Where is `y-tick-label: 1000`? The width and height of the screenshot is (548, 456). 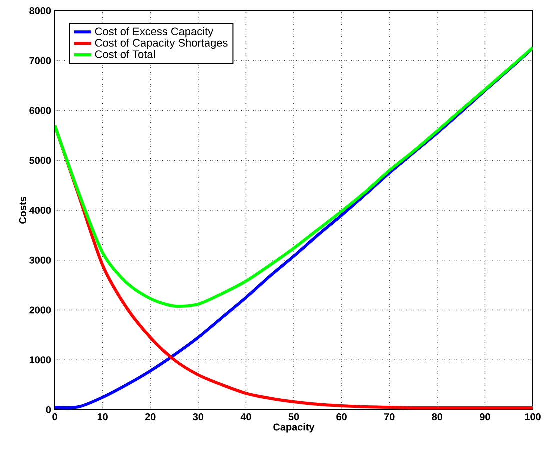
y-tick-label: 1000 is located at coordinates (41, 360).